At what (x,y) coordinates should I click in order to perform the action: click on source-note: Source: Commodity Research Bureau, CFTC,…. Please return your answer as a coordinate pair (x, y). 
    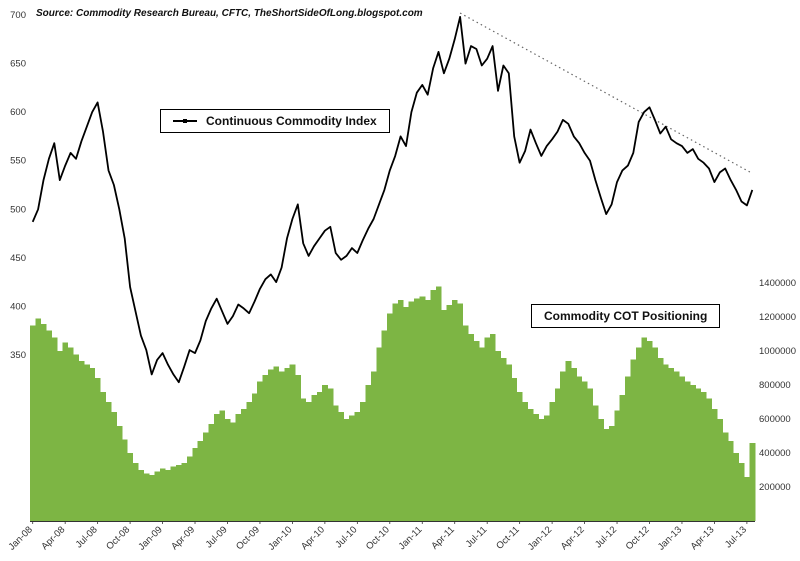
    Looking at the image, I should click on (229, 13).